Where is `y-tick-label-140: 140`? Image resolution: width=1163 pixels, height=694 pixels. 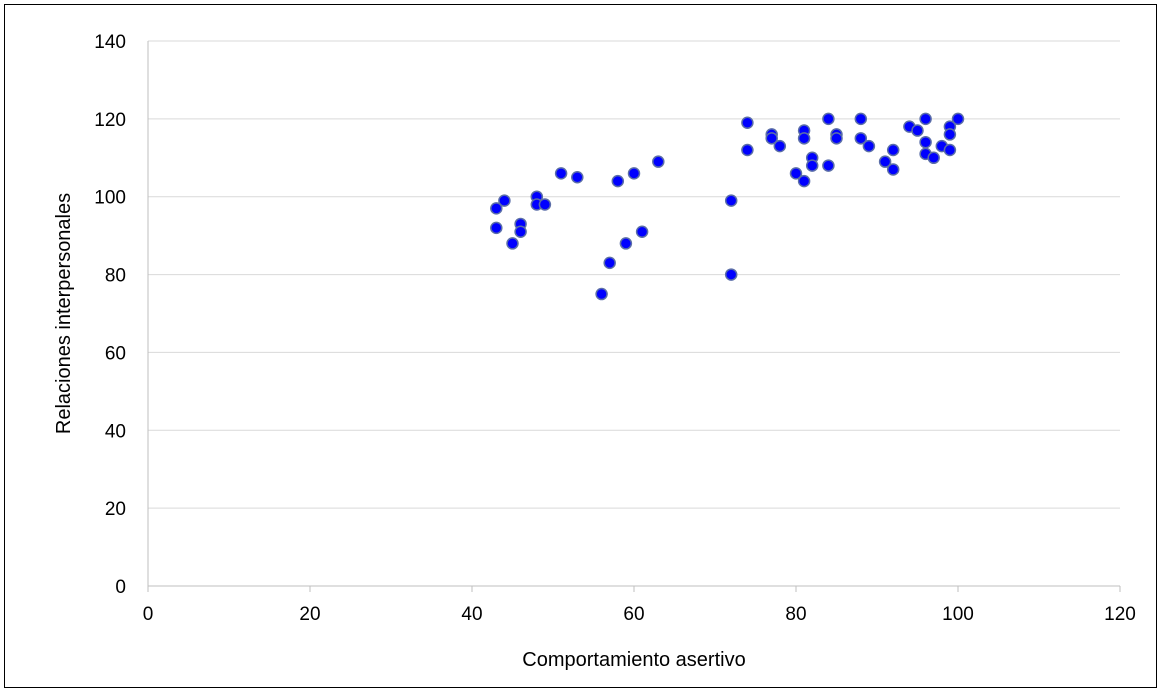 y-tick-label-140: 140 is located at coordinates (110, 42).